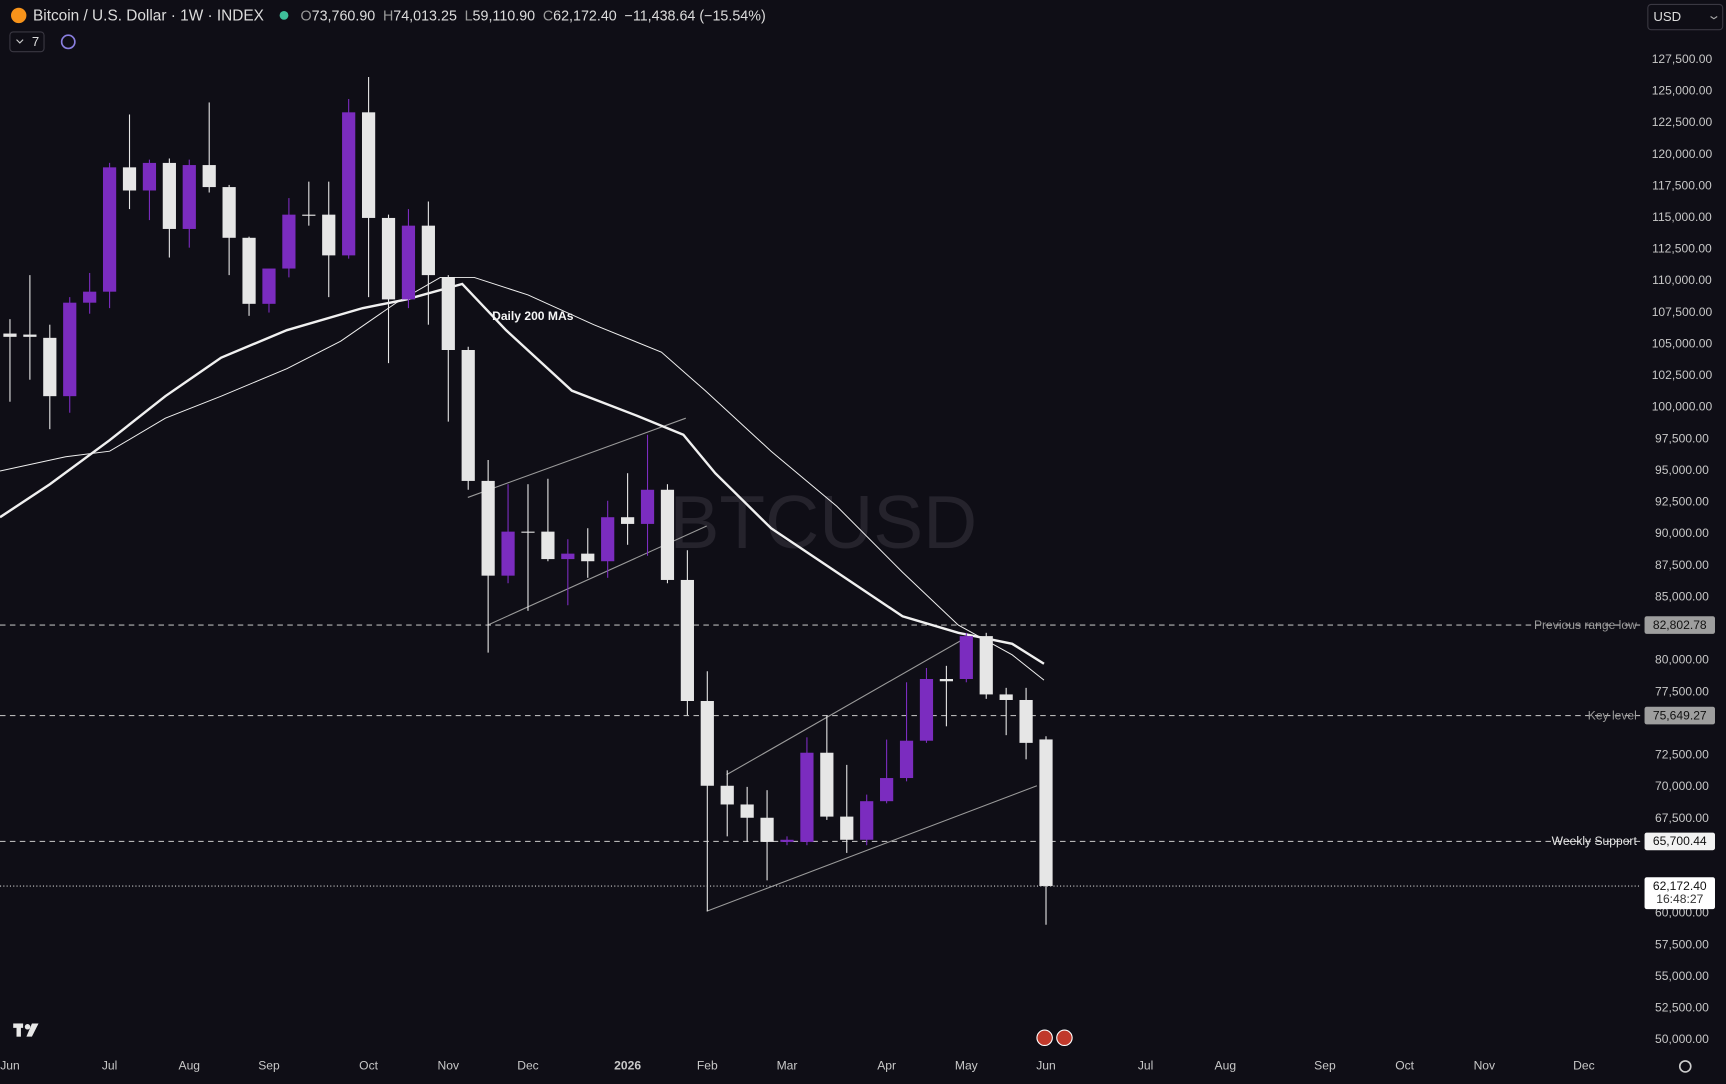 This screenshot has width=1726, height=1084. I want to click on x-tick-label: Mar, so click(787, 1066).